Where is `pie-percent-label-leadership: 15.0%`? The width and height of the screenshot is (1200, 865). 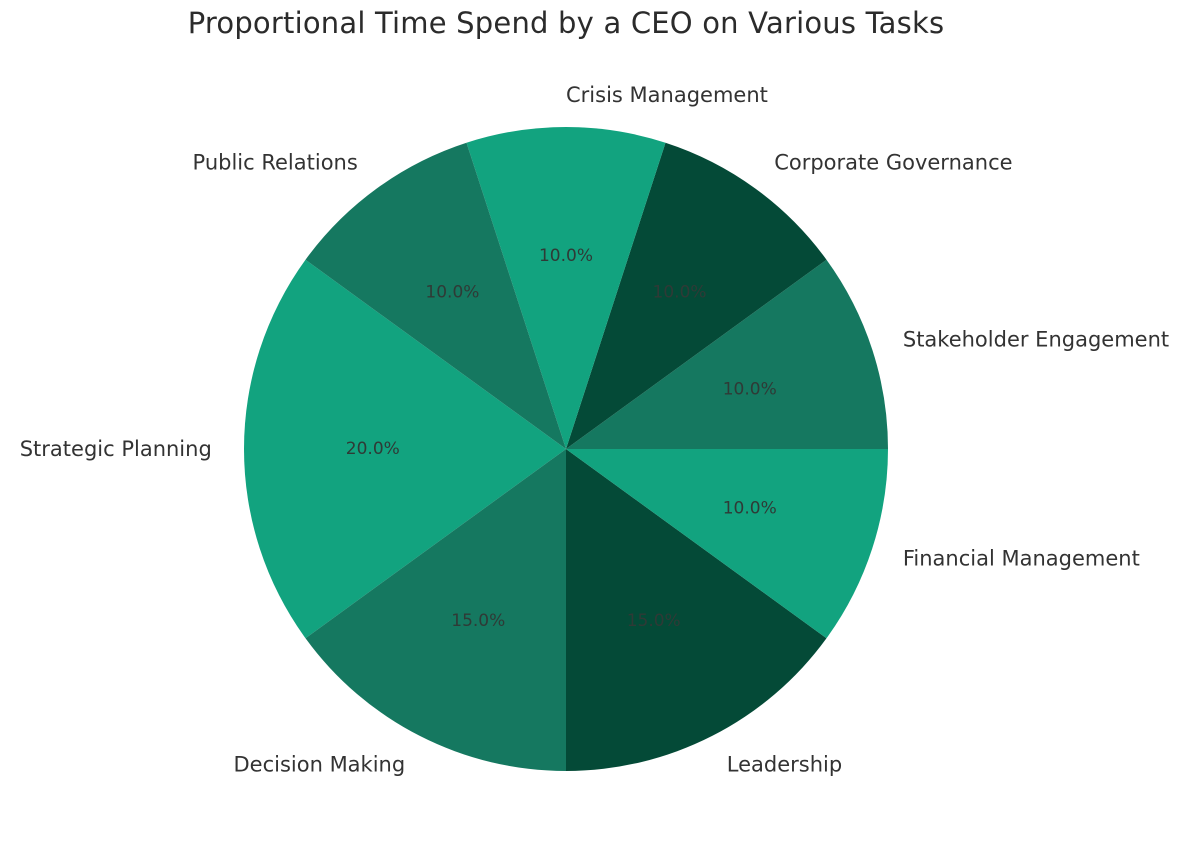
pie-percent-label-leadership: 15.0% is located at coordinates (654, 621).